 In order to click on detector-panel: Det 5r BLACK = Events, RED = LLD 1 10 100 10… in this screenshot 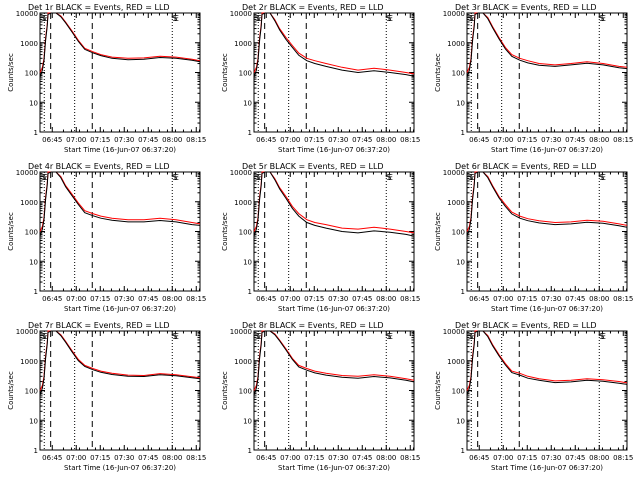, I will do `click(320, 237)`.